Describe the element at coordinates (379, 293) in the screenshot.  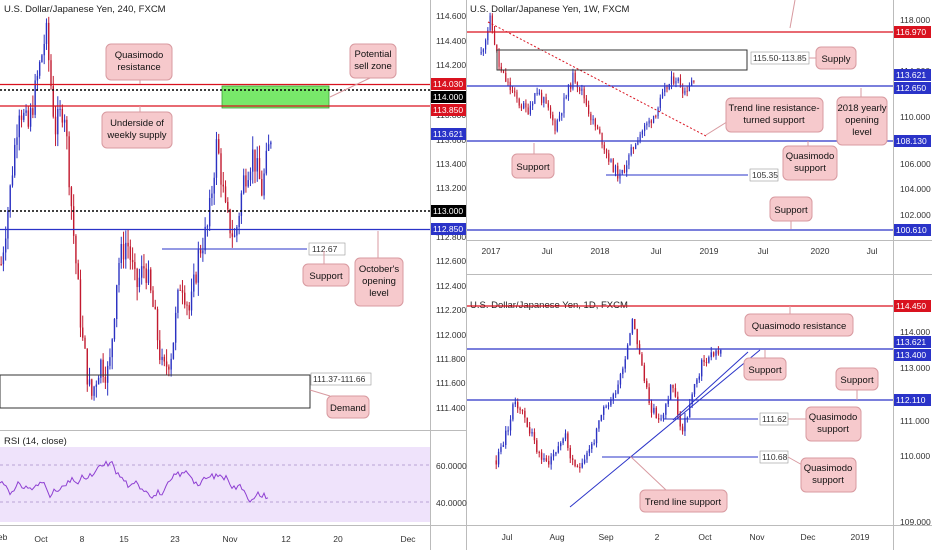
I see `ann-october-line3: level` at that location.